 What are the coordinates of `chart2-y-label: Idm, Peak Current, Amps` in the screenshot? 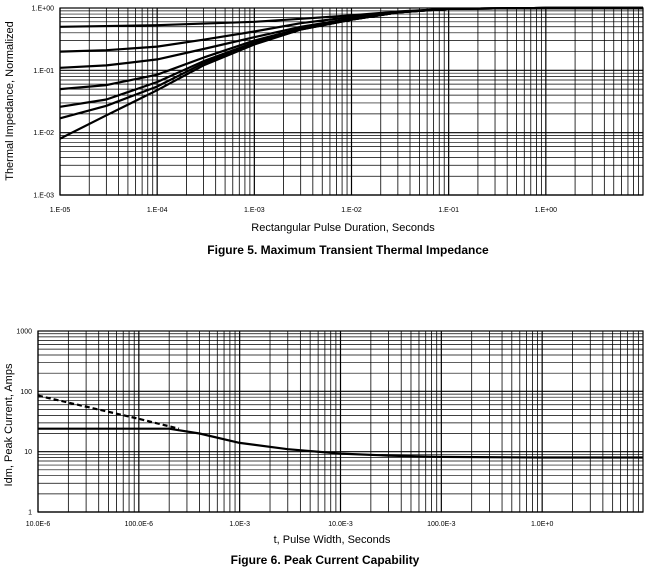 It's located at (9, 424).